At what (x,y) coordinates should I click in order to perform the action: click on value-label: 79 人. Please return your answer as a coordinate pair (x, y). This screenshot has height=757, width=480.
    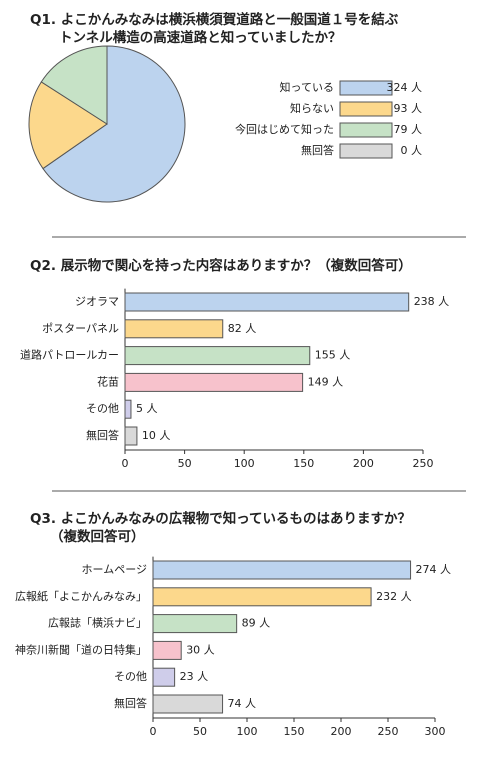
    Looking at the image, I should click on (408, 129).